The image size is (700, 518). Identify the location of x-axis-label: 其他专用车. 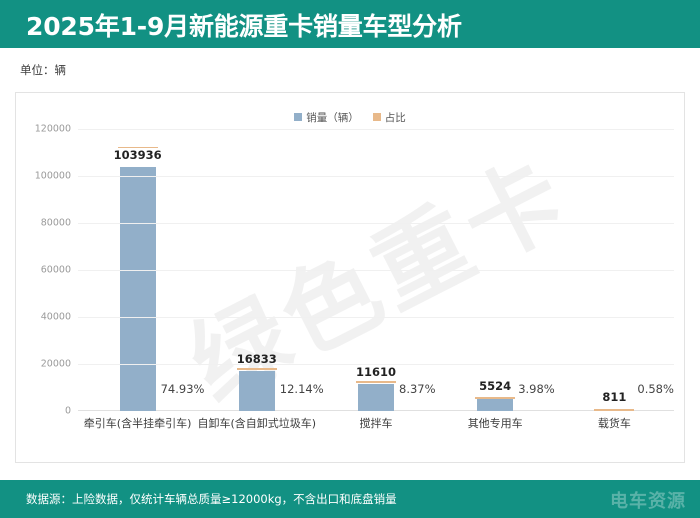
(495, 423).